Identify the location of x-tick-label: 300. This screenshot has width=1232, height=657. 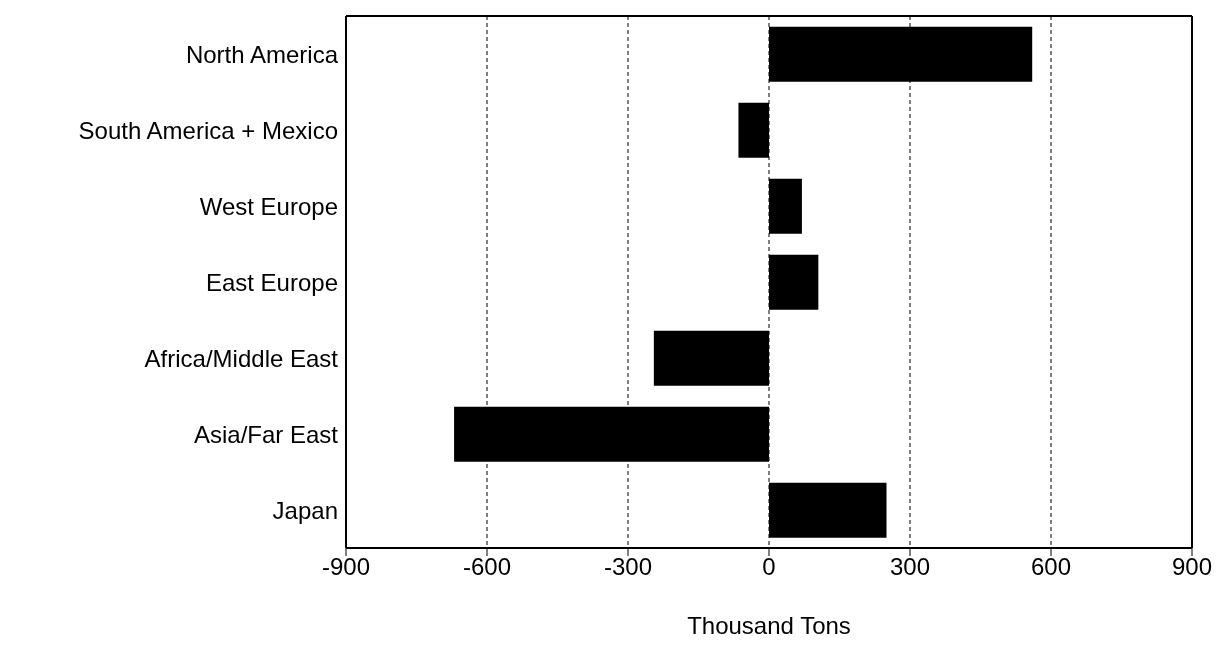
(910, 567).